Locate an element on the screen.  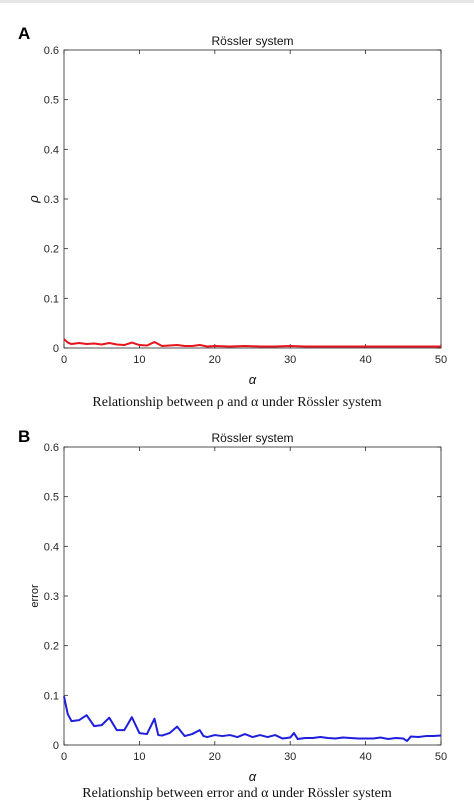
y-axis-label: error is located at coordinates (35, 596).